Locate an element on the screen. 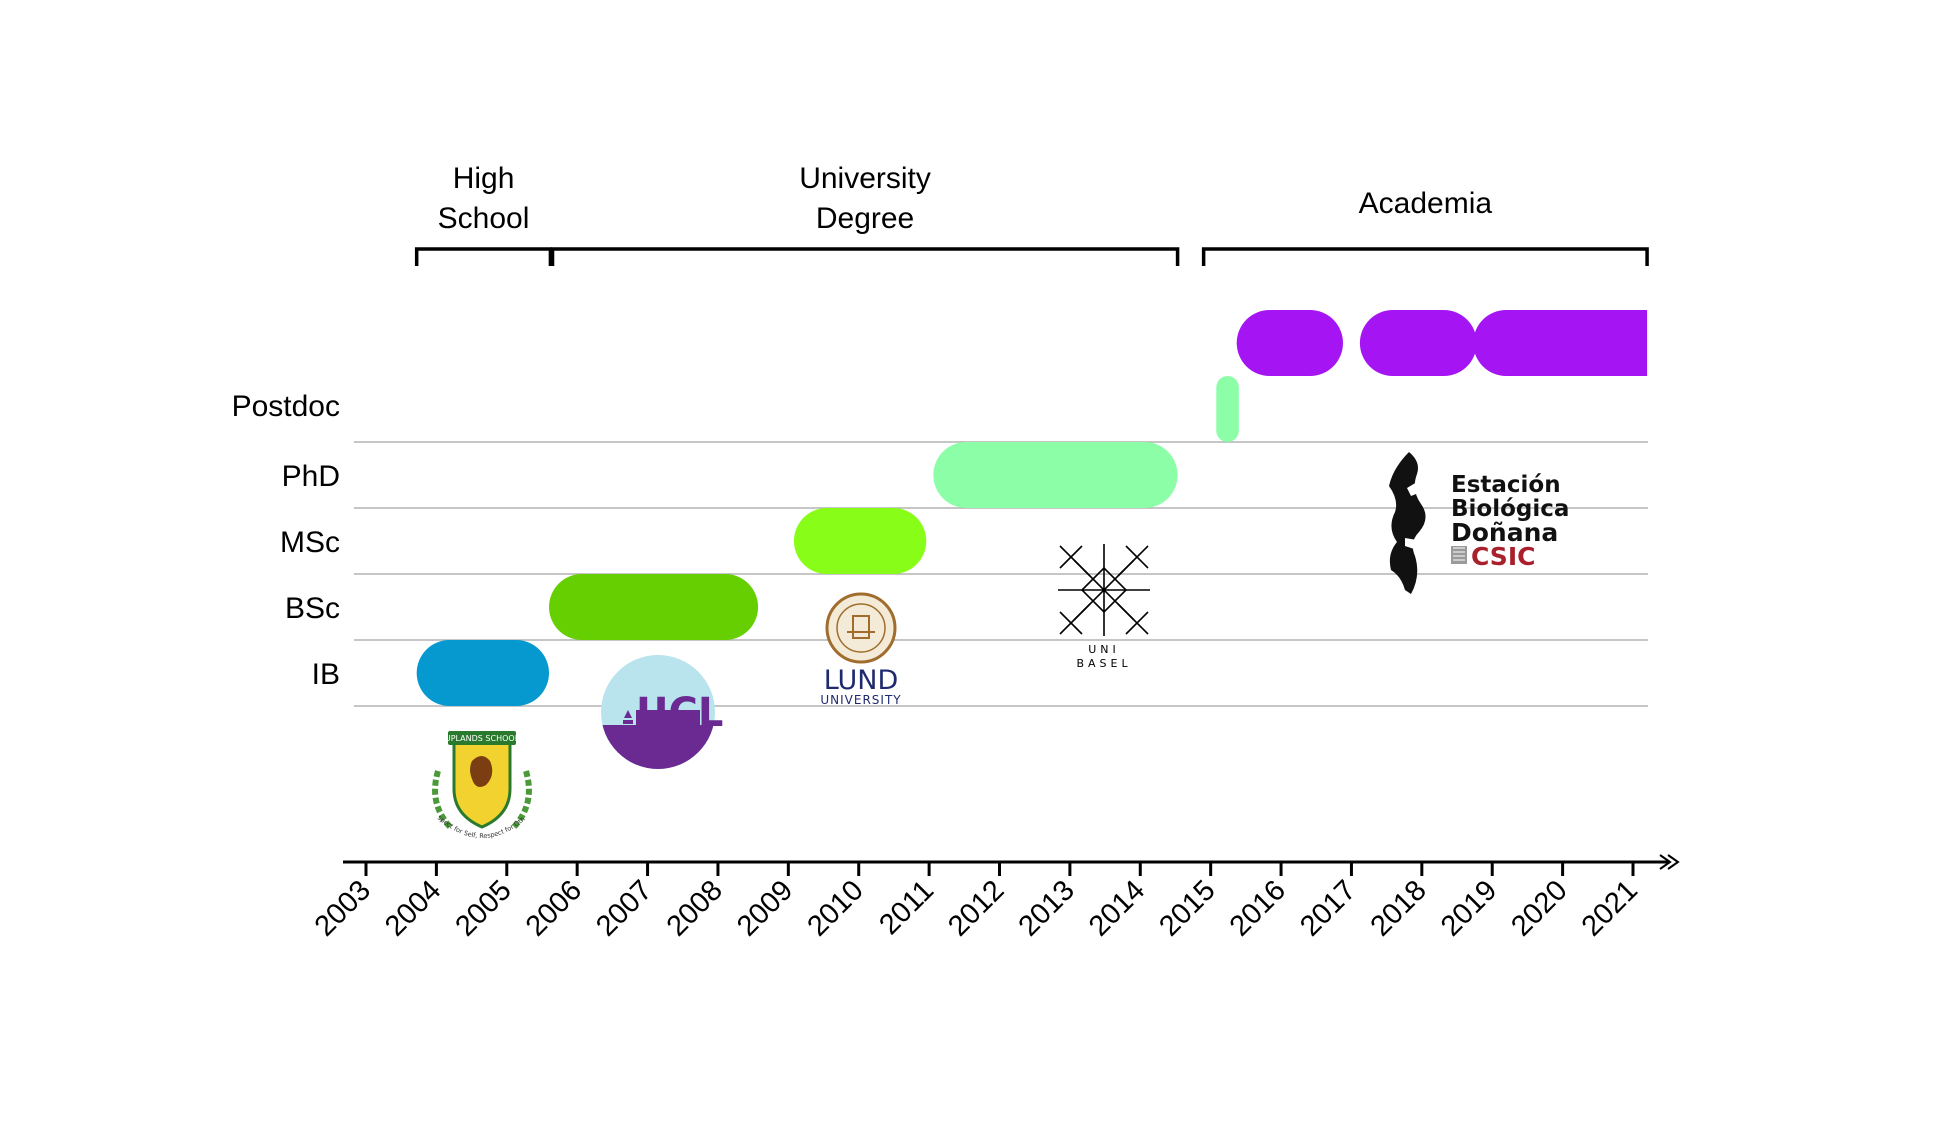  x-tick-label: 2020 is located at coordinates (1539, 908).